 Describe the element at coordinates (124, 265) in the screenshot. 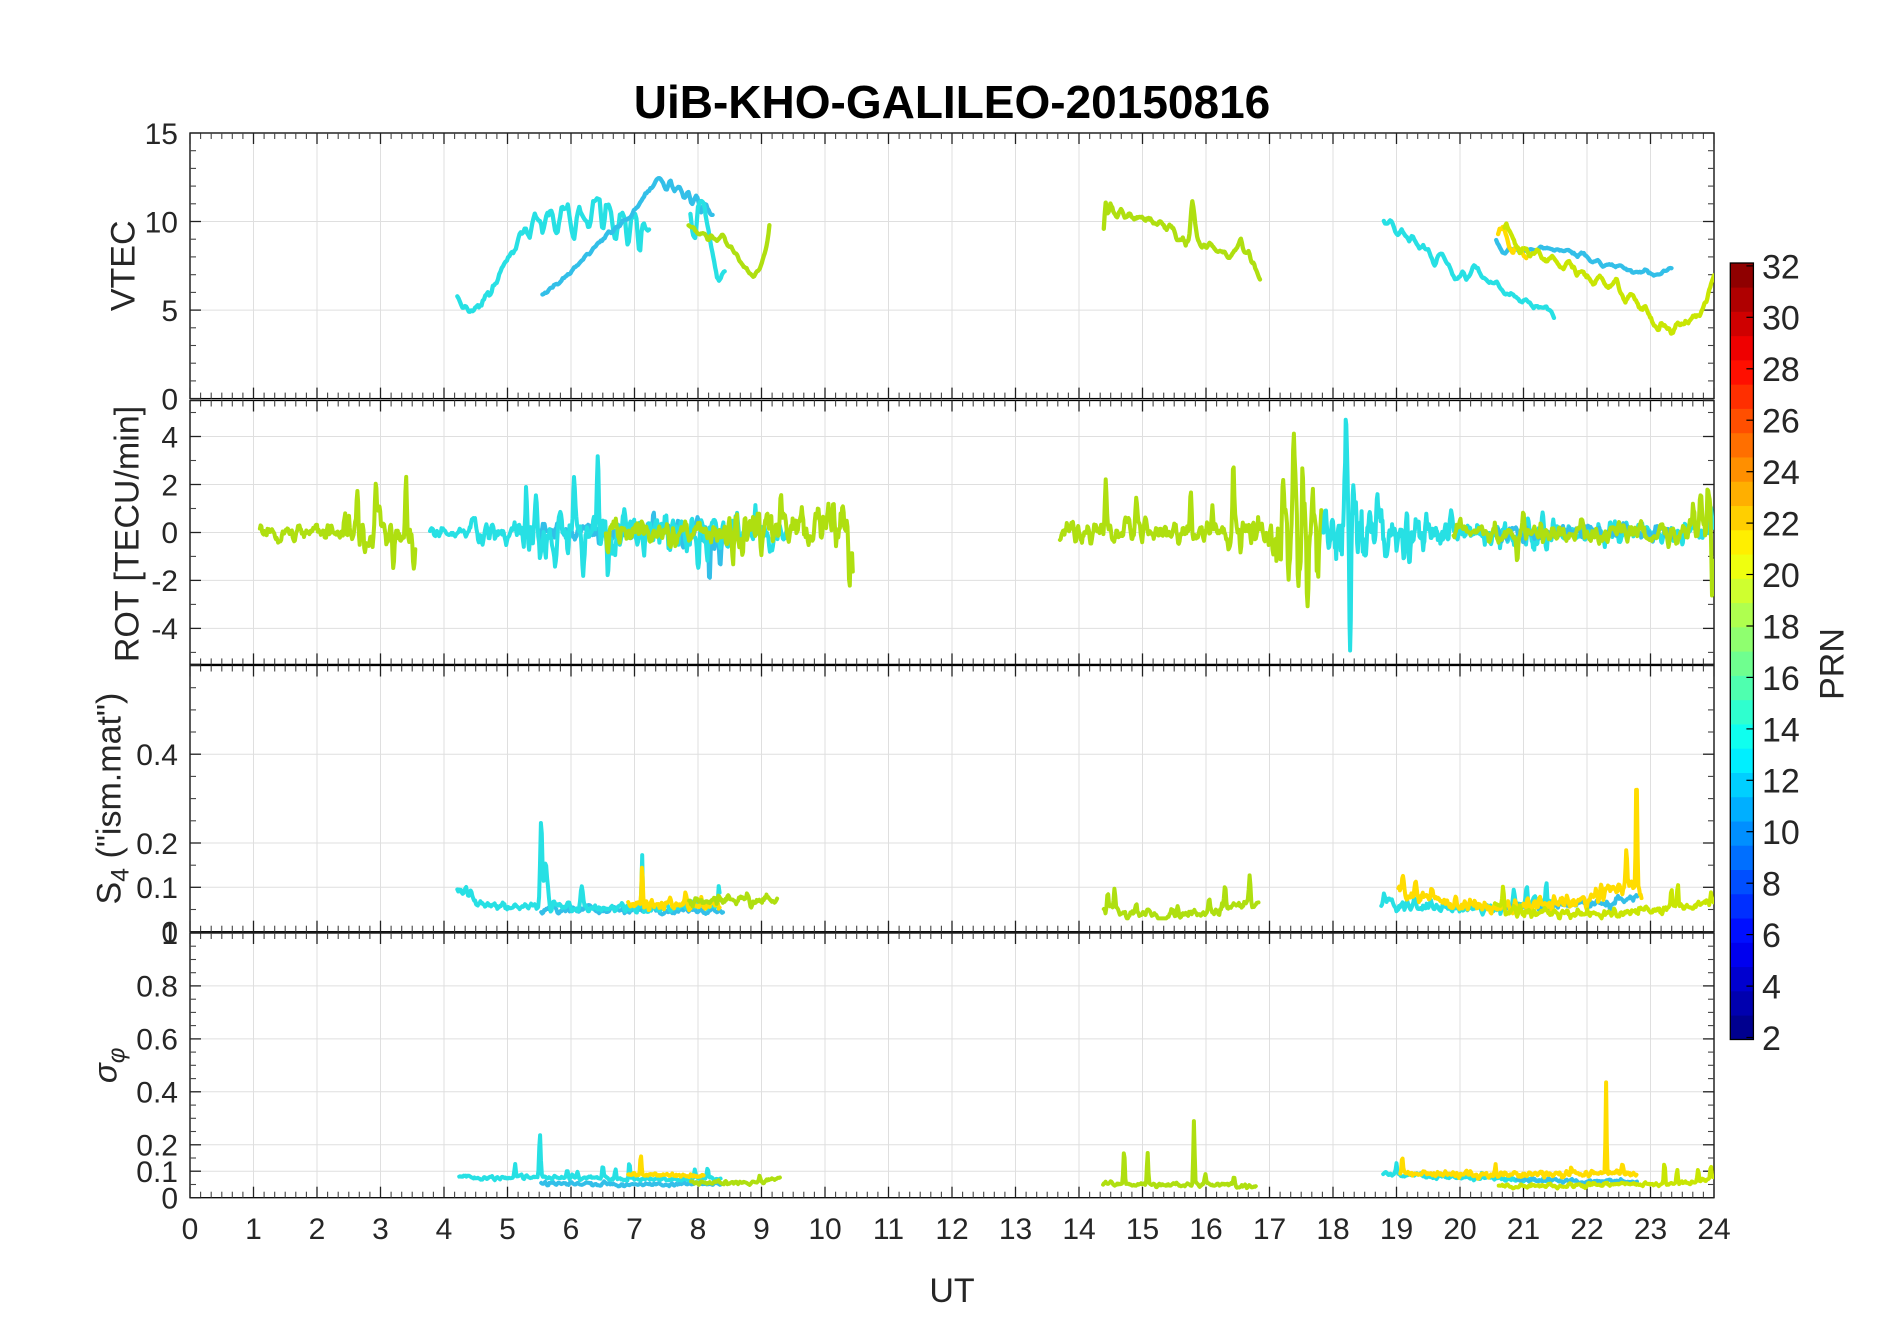

I see `svg-text: VTEC` at that location.